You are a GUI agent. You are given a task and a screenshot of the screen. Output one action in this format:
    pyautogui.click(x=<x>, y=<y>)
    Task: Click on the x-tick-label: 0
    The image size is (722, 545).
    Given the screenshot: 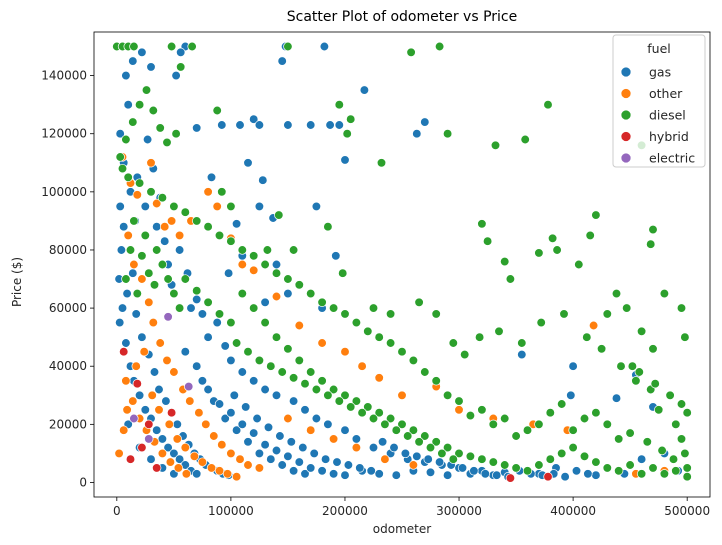 What is the action you would take?
    pyautogui.click(x=117, y=511)
    